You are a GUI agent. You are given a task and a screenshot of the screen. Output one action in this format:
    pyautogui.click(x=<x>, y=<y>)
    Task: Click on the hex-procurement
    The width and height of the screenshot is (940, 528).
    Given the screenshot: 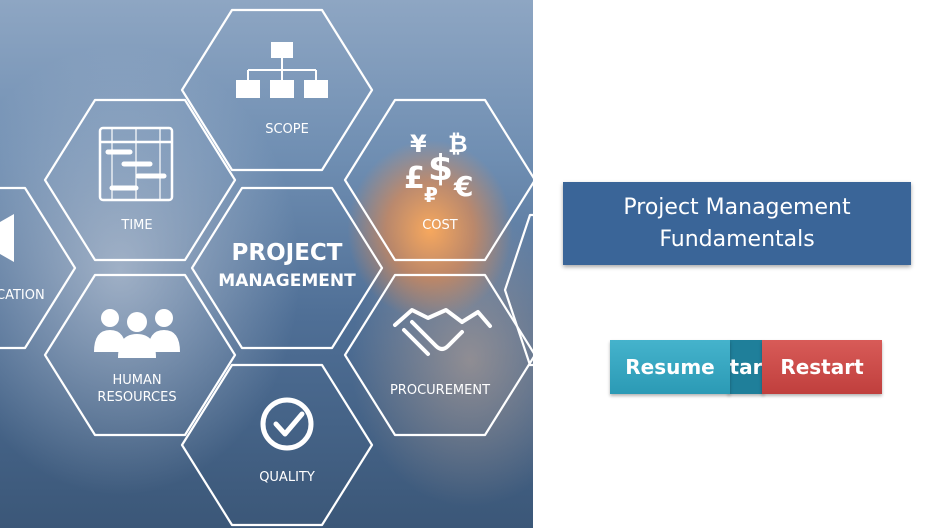 What is the action you would take?
    pyautogui.click(x=438, y=355)
    